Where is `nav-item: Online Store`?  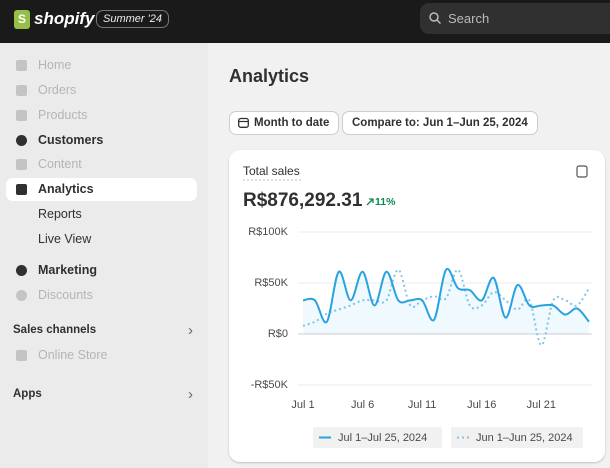
nav-item: Online Store is located at coordinates (101, 355).